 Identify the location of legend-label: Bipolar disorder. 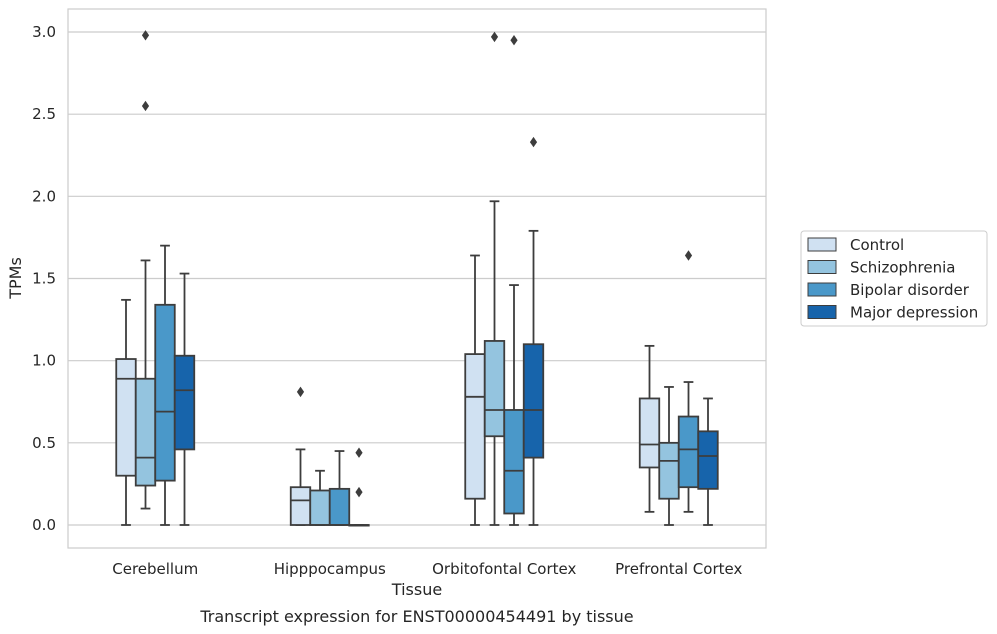
(910, 290).